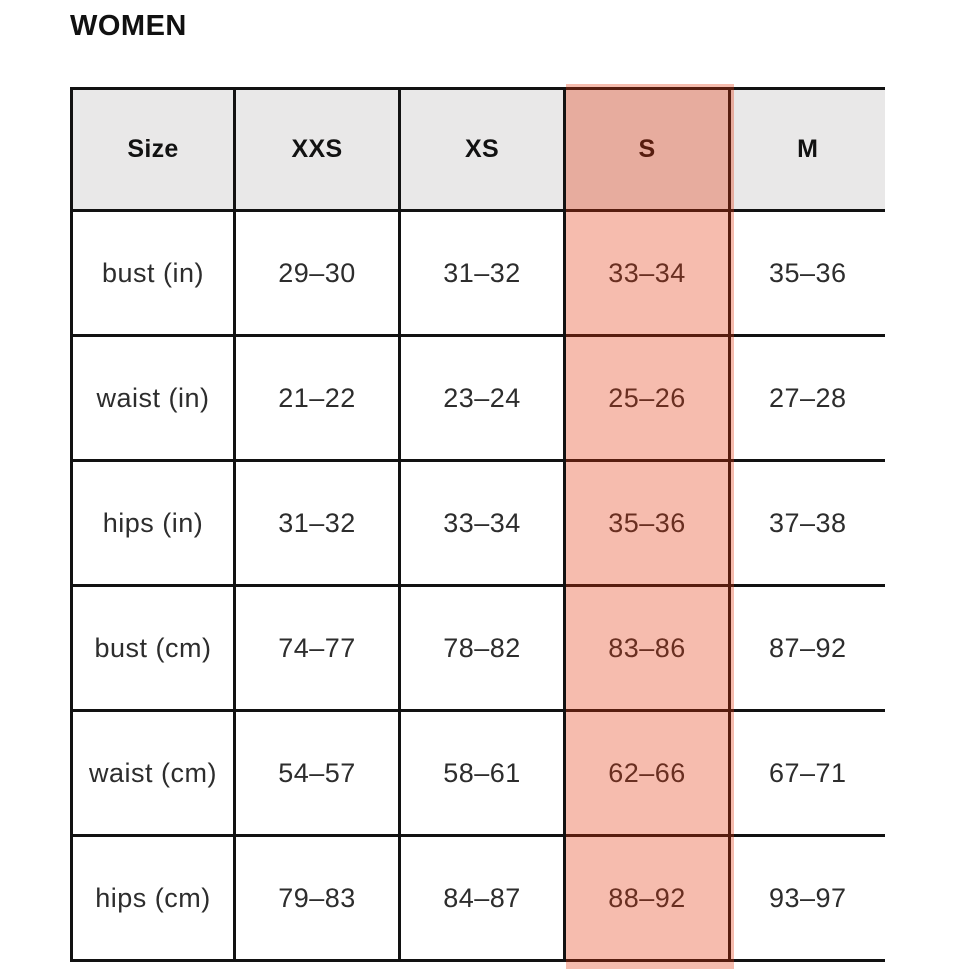 Image resolution: width=960 pixels, height=970 pixels. What do you see at coordinates (153, 898) in the screenshot?
I see `row-label: hips (cm)` at bounding box center [153, 898].